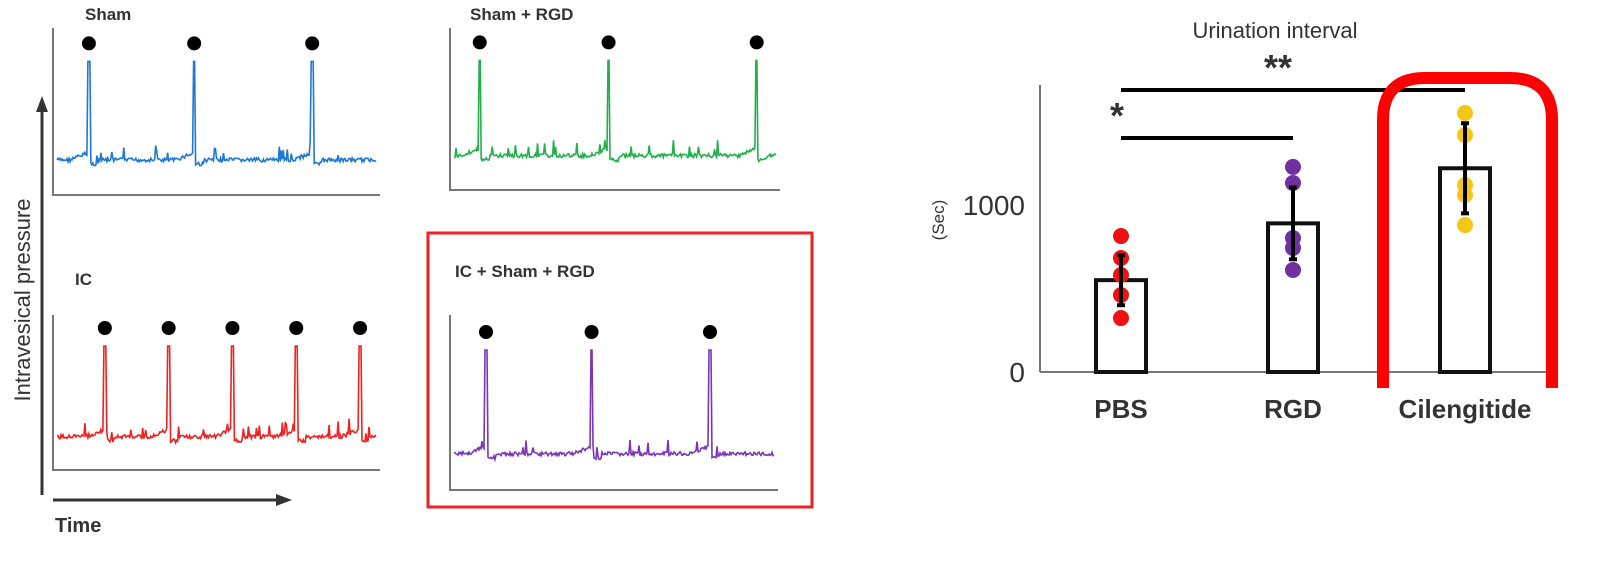 The height and width of the screenshot is (567, 1600). Describe the element at coordinates (1293, 409) in the screenshot. I see `x-tick-label: RGD` at that location.